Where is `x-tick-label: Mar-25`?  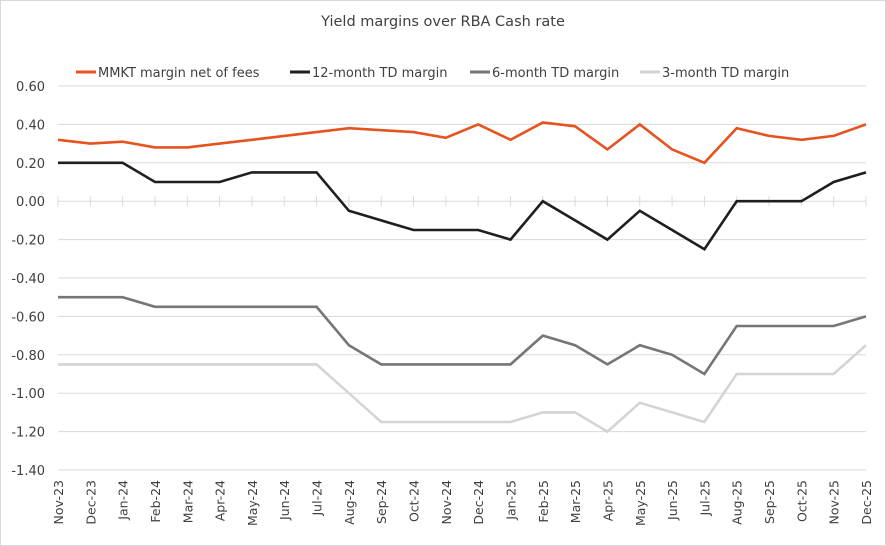 x-tick-label: Mar-25 is located at coordinates (575, 501).